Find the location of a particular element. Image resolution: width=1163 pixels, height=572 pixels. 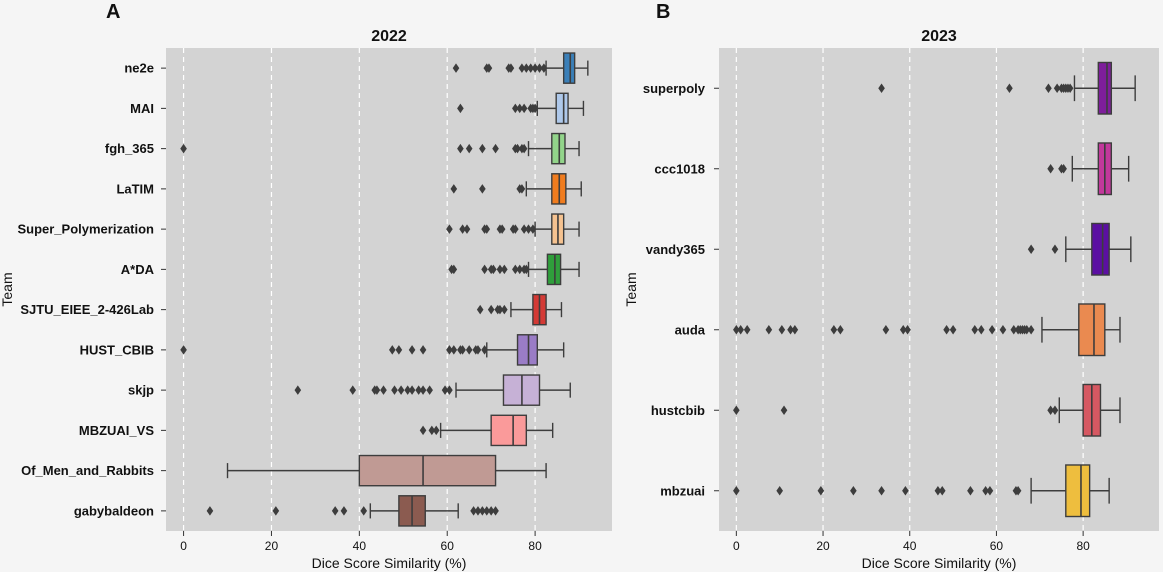

box-mai is located at coordinates (521, 108).